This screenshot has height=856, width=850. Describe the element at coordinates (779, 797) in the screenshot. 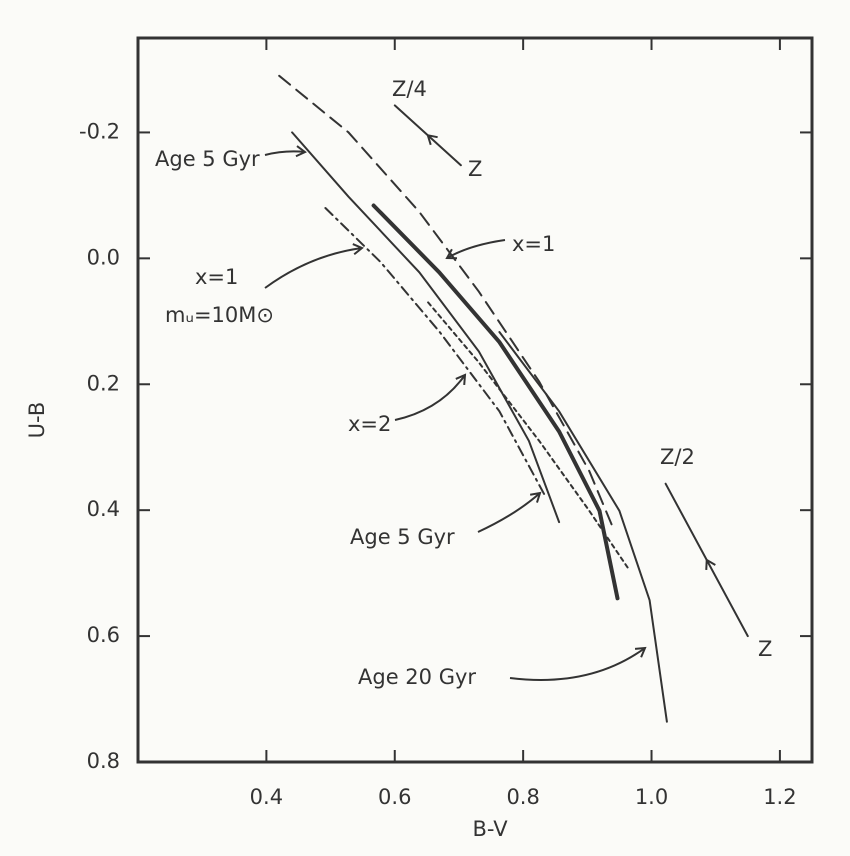

I see `x-tick-label: 1.2` at that location.